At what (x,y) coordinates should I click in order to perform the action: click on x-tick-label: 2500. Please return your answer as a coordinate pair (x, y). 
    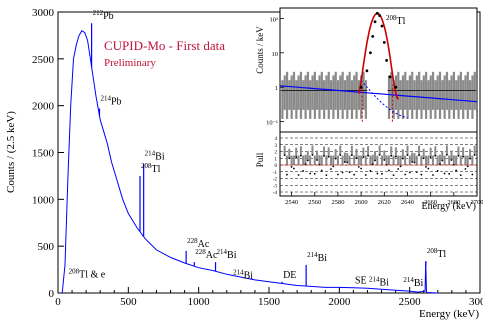
    Looking at the image, I should click on (410, 302).